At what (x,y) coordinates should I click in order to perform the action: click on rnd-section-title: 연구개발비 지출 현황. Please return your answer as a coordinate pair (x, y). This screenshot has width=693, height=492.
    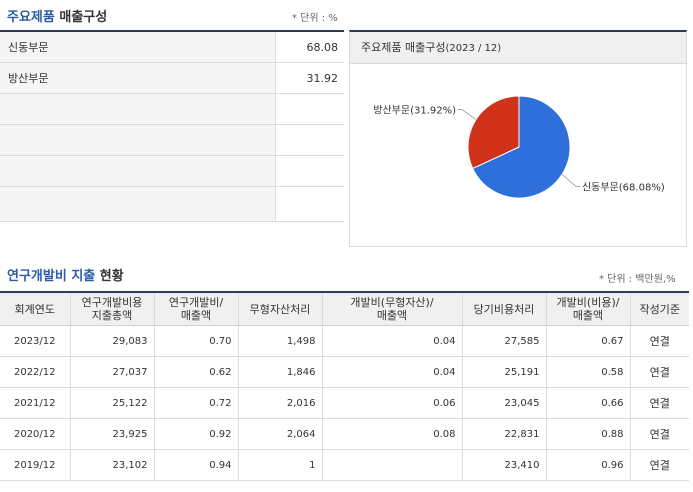
    Looking at the image, I should click on (65, 274).